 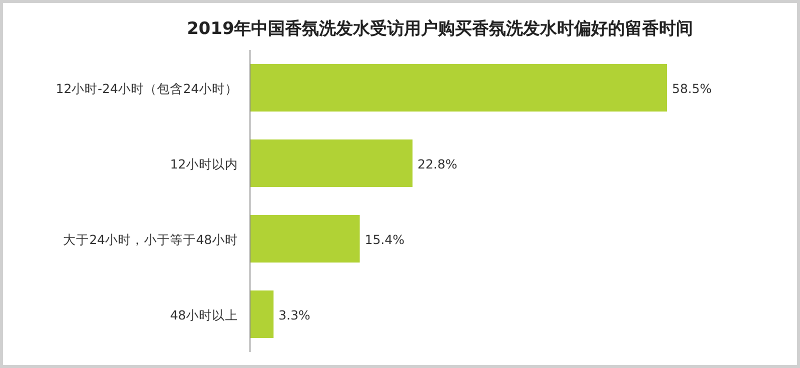 I want to click on data-label: 22.8%, so click(x=438, y=164).